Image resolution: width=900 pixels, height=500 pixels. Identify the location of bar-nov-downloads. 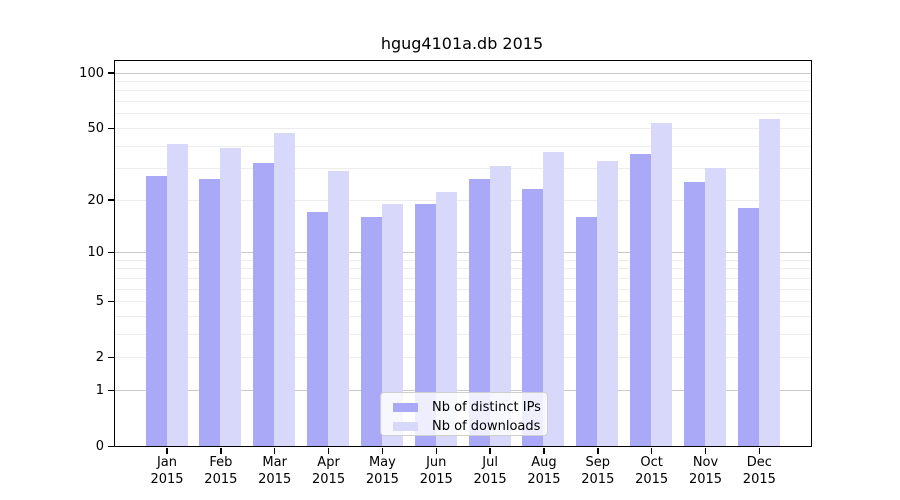
(715, 307).